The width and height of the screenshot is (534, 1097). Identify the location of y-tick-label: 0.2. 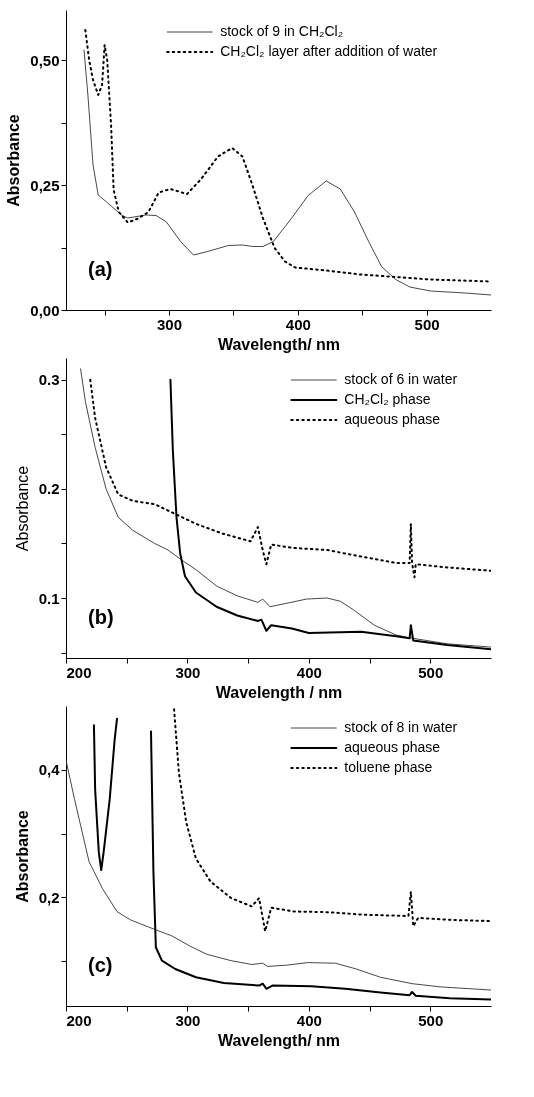
(49, 489).